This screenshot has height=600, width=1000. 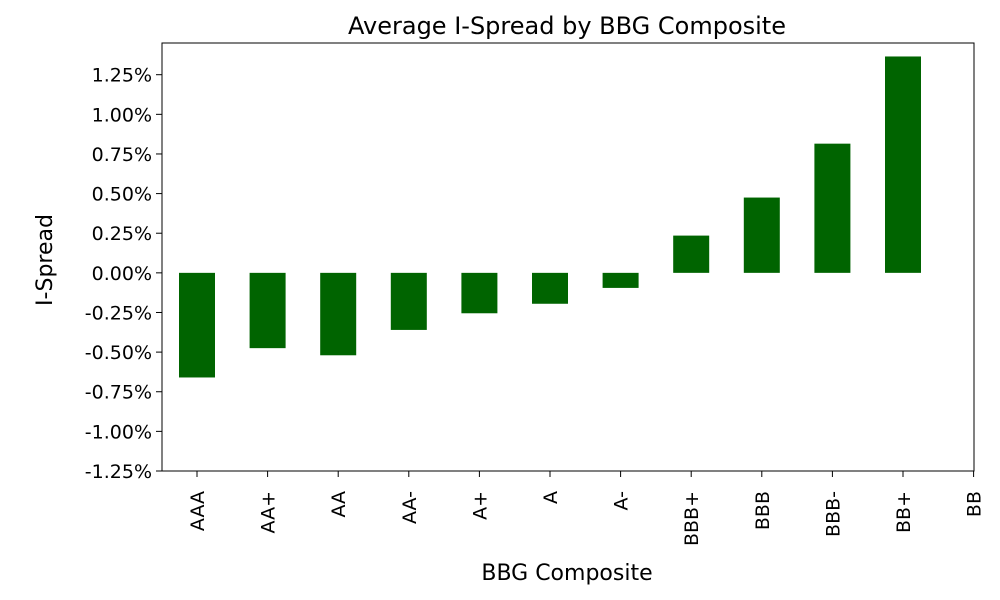 I want to click on y-tick-label: 1.25%, so click(x=122, y=76).